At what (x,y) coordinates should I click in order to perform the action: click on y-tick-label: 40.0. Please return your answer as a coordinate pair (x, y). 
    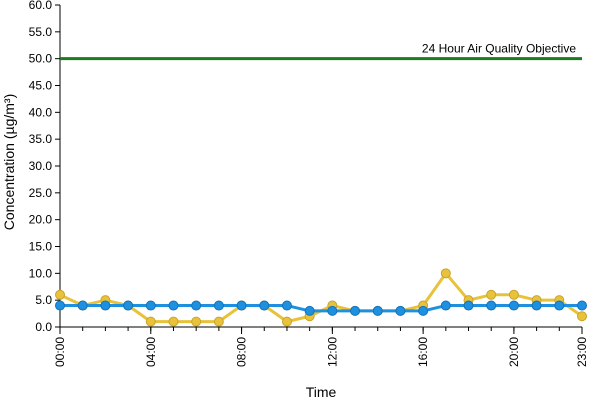
    Looking at the image, I should click on (41, 112).